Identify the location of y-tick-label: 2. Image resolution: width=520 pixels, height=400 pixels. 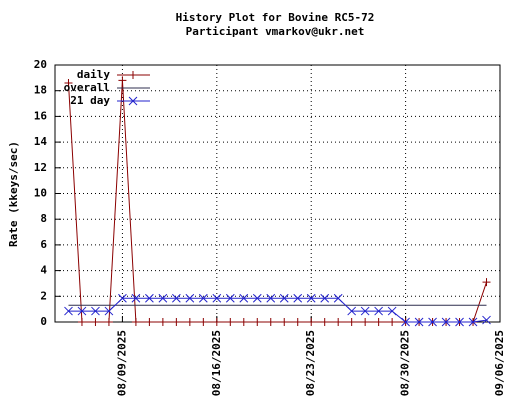
(43, 295).